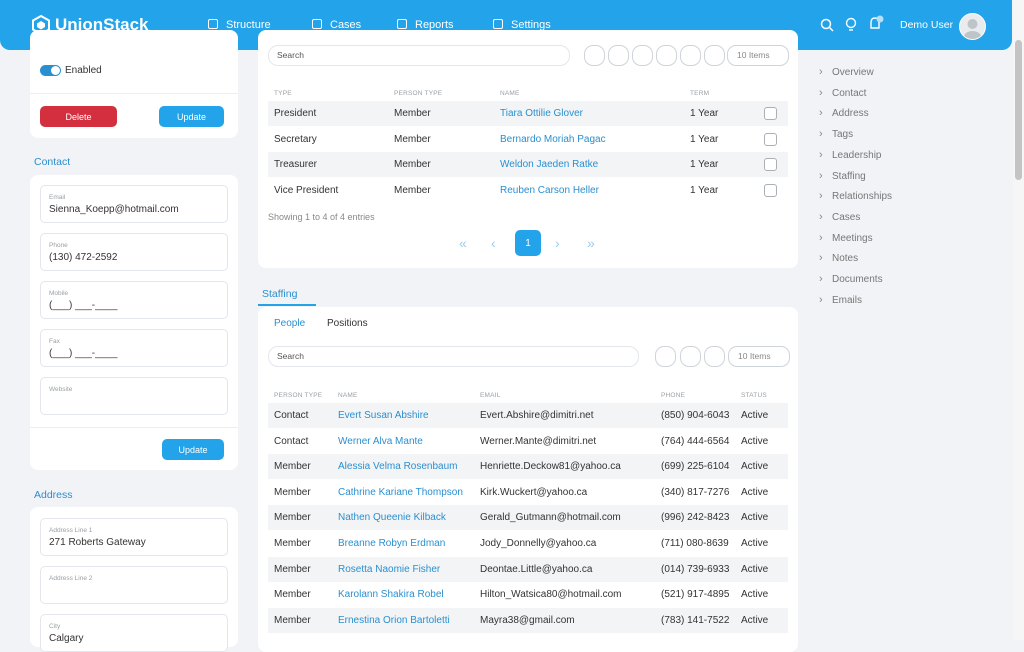 This screenshot has height=652, width=1024. Describe the element at coordinates (972, 26) in the screenshot. I see `avatar` at that location.